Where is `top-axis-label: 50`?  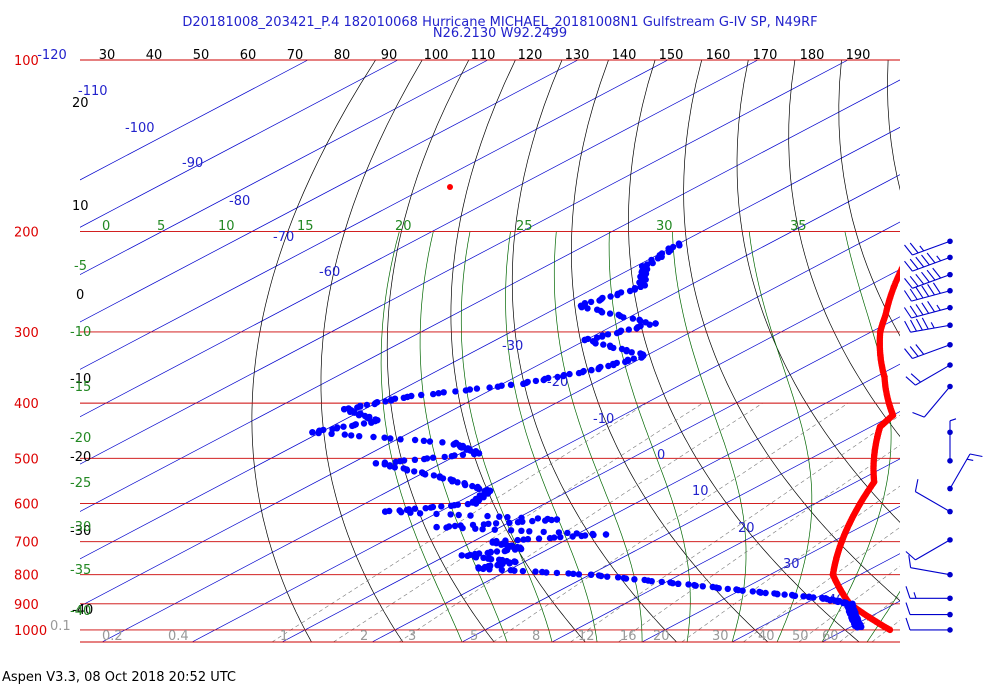
top-axis-label: 50 is located at coordinates (201, 55).